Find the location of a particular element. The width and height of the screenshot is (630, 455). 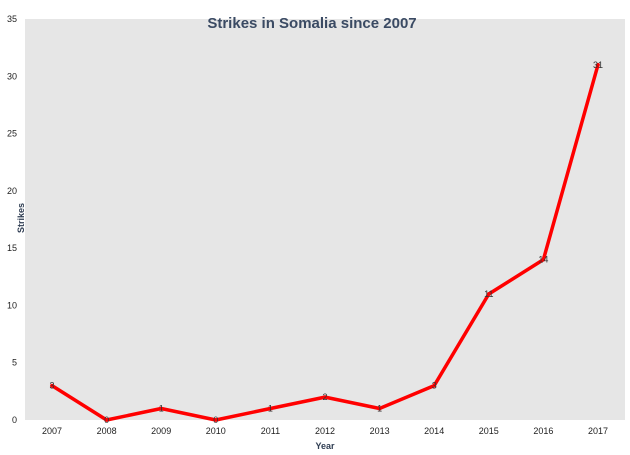

x-tick-label: 2013 is located at coordinates (380, 431).